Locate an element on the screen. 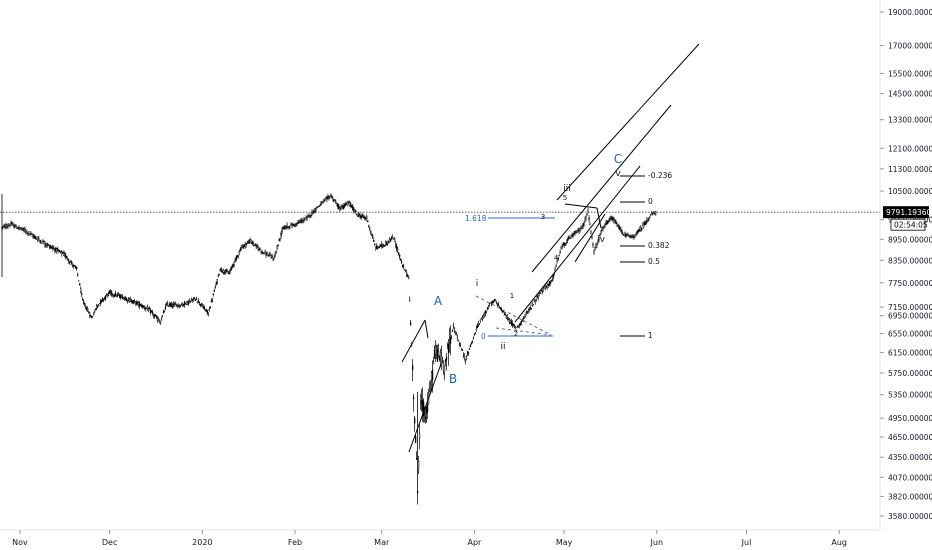 The image size is (932, 550). wave-label-minor: iv is located at coordinates (601, 240).